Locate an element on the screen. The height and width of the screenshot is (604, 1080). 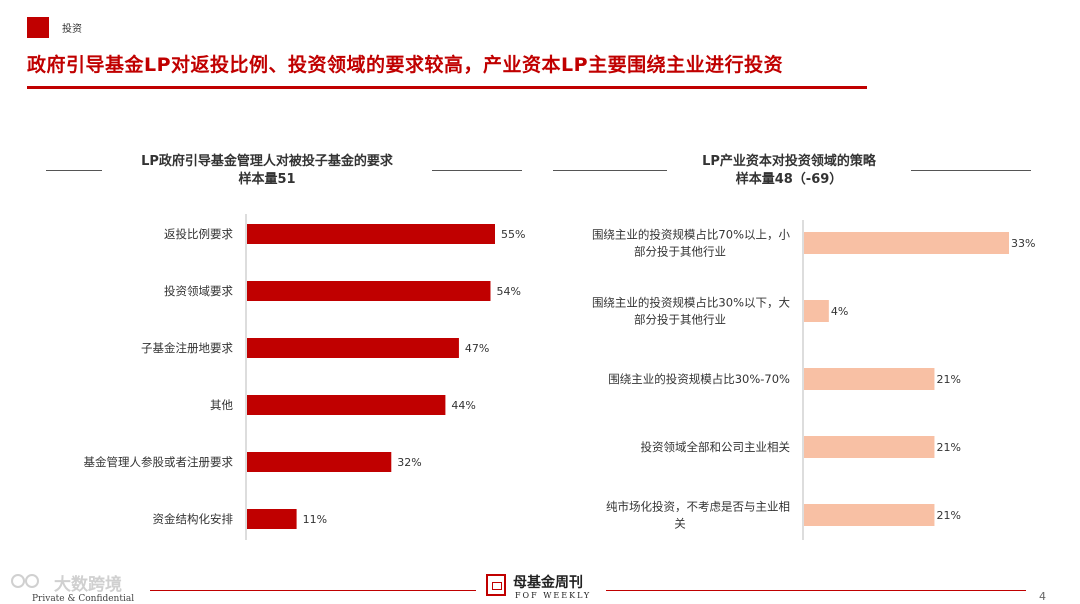
right-chart-subtitle: 样本量48（-69） is located at coordinates (789, 179).